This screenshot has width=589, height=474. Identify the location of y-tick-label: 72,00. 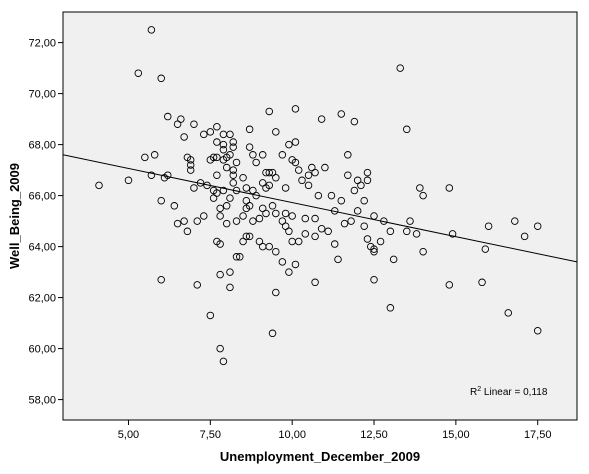
(42, 44).